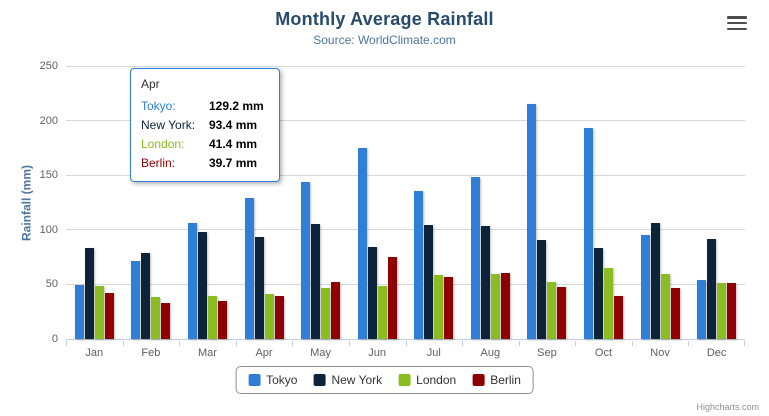 This screenshot has width=769, height=416. What do you see at coordinates (279, 317) in the screenshot?
I see `bar-berlin-apr` at bounding box center [279, 317].